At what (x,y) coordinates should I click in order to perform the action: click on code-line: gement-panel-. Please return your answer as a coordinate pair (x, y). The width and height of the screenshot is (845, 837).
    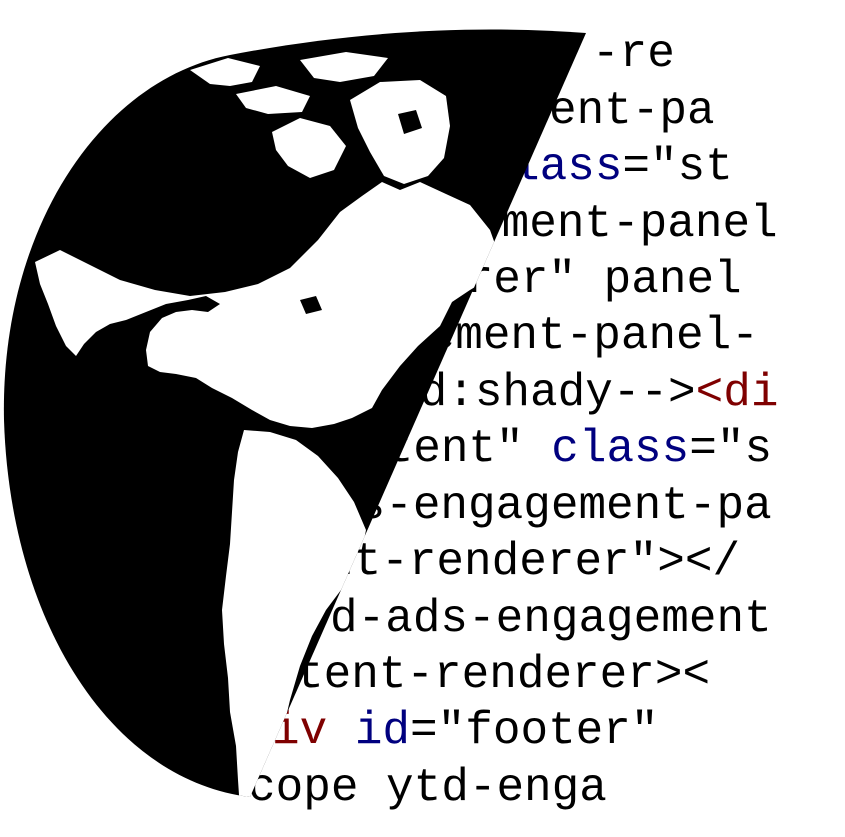
    Looking at the image, I should click on (579, 336).